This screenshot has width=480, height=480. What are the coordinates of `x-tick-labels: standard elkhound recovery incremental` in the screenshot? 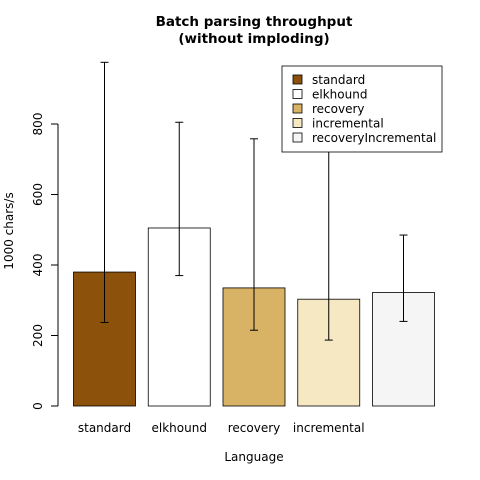 It's located at (221, 428).